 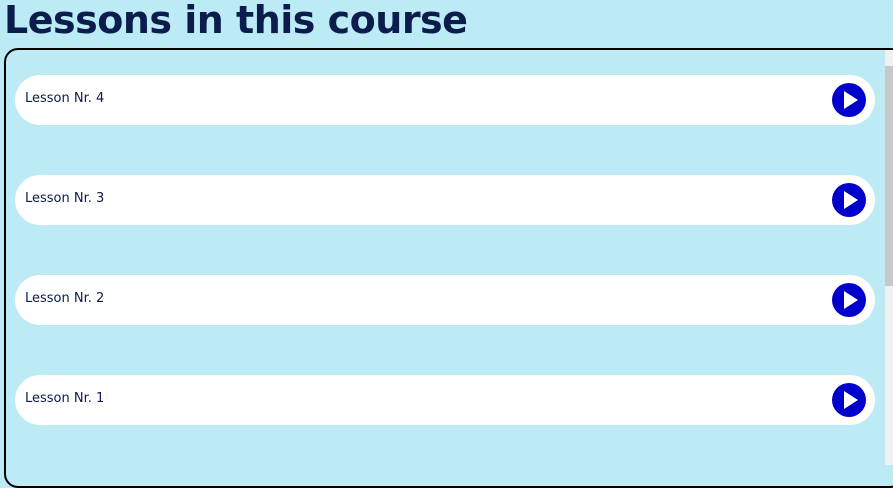 I want to click on scrollbar-thumb, so click(x=889, y=176).